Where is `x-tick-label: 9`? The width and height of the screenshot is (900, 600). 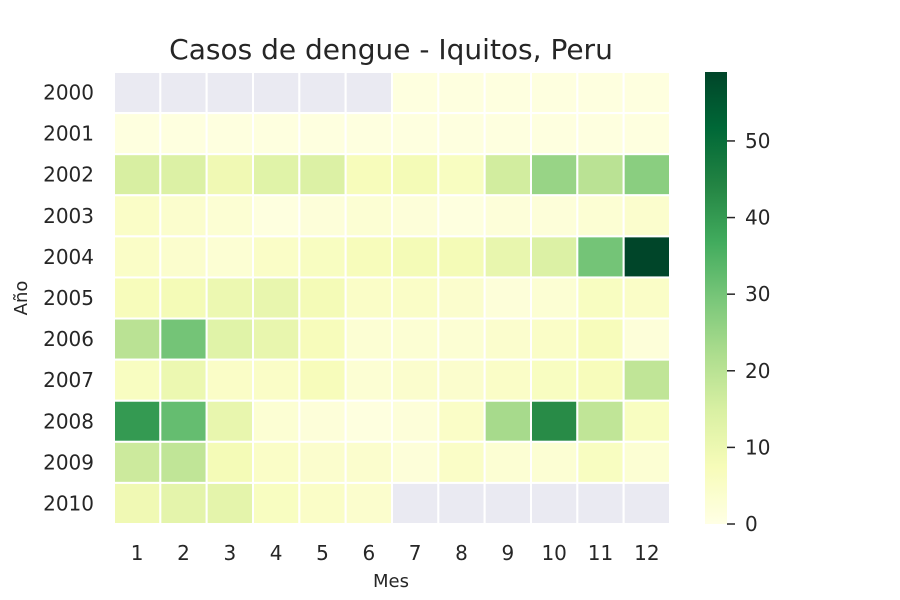
x-tick-label: 9 is located at coordinates (507, 553).